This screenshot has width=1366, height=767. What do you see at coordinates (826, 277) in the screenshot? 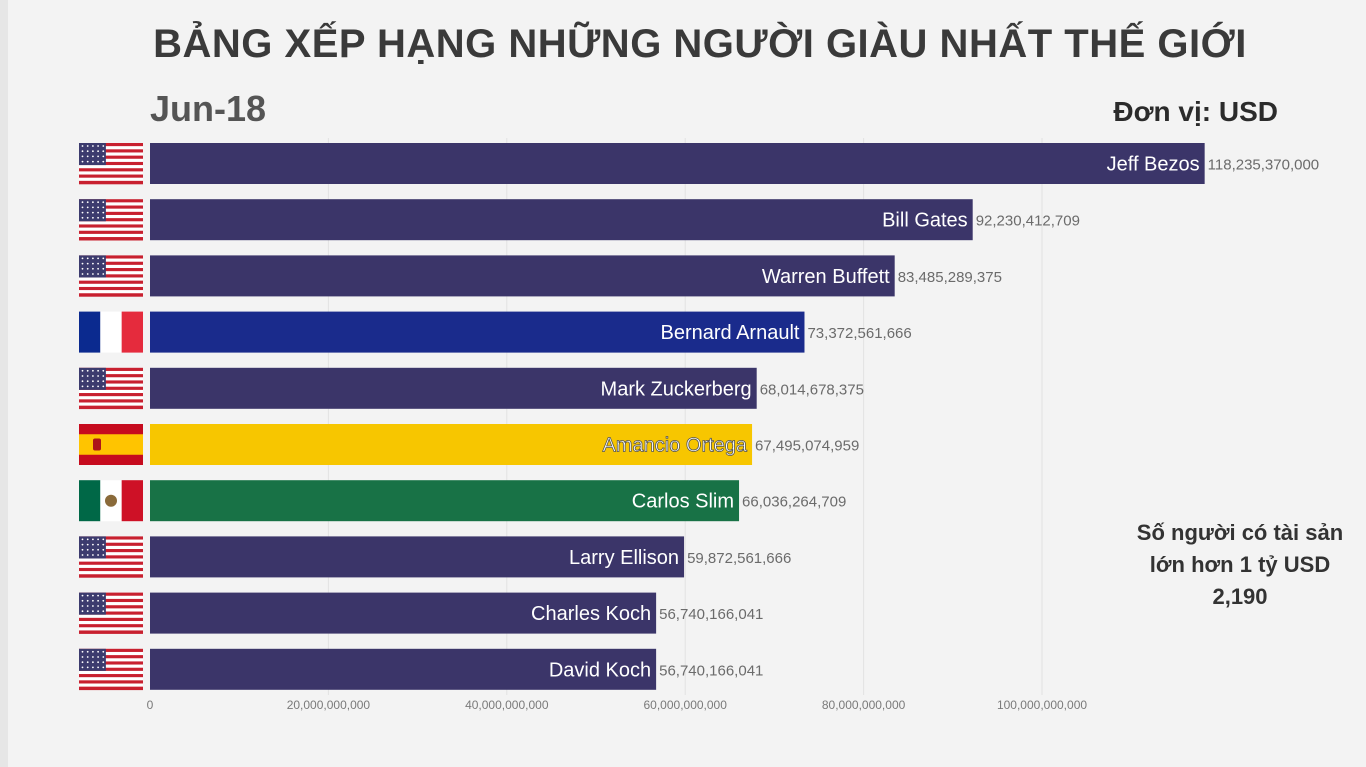
I see `bar-name-label: Warren Buffett` at bounding box center [826, 277].